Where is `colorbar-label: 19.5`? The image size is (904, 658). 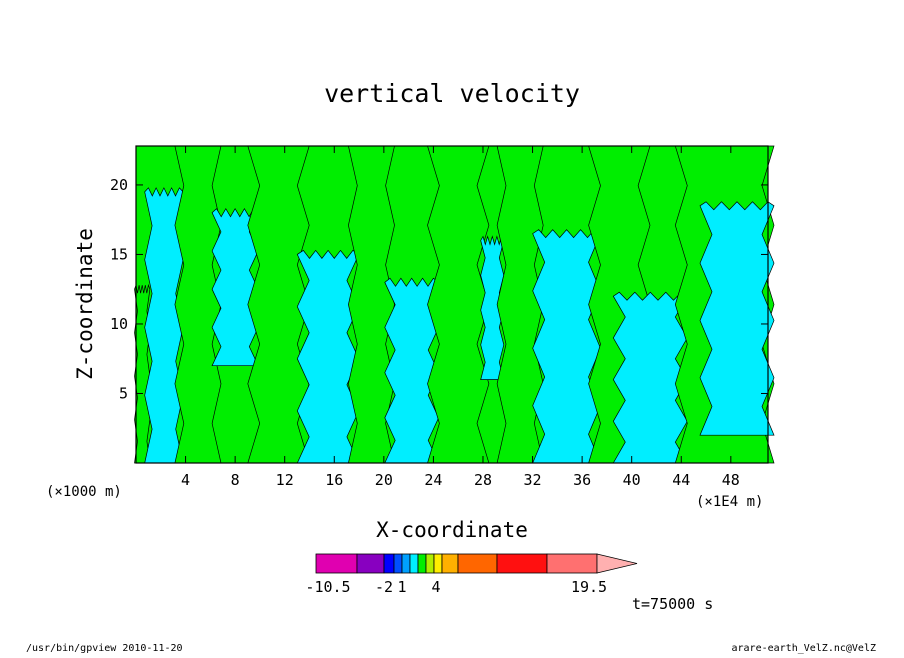 colorbar-label: 19.5 is located at coordinates (589, 587).